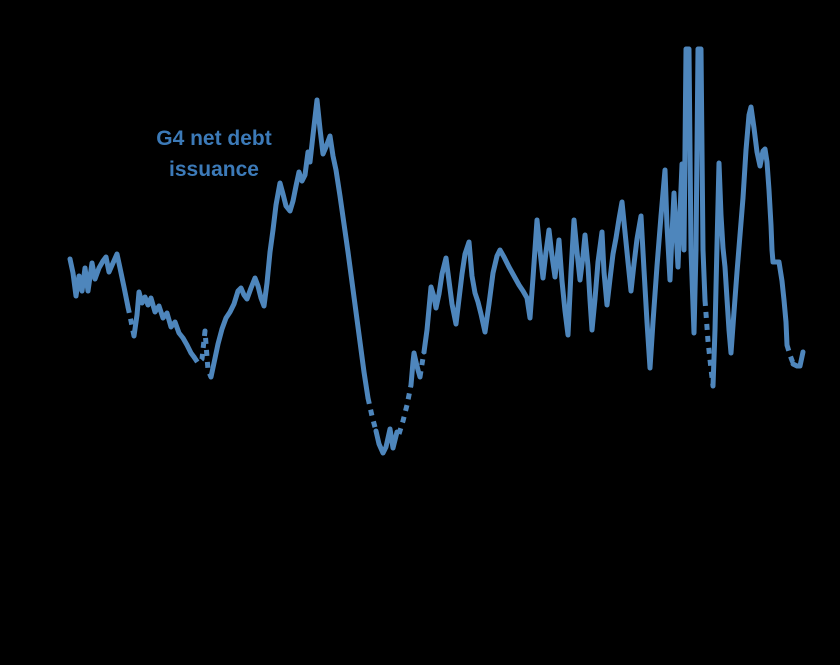 The image size is (840, 665). What do you see at coordinates (214, 154) in the screenshot?
I see `series-annotation: G4 net debt issuance` at bounding box center [214, 154].